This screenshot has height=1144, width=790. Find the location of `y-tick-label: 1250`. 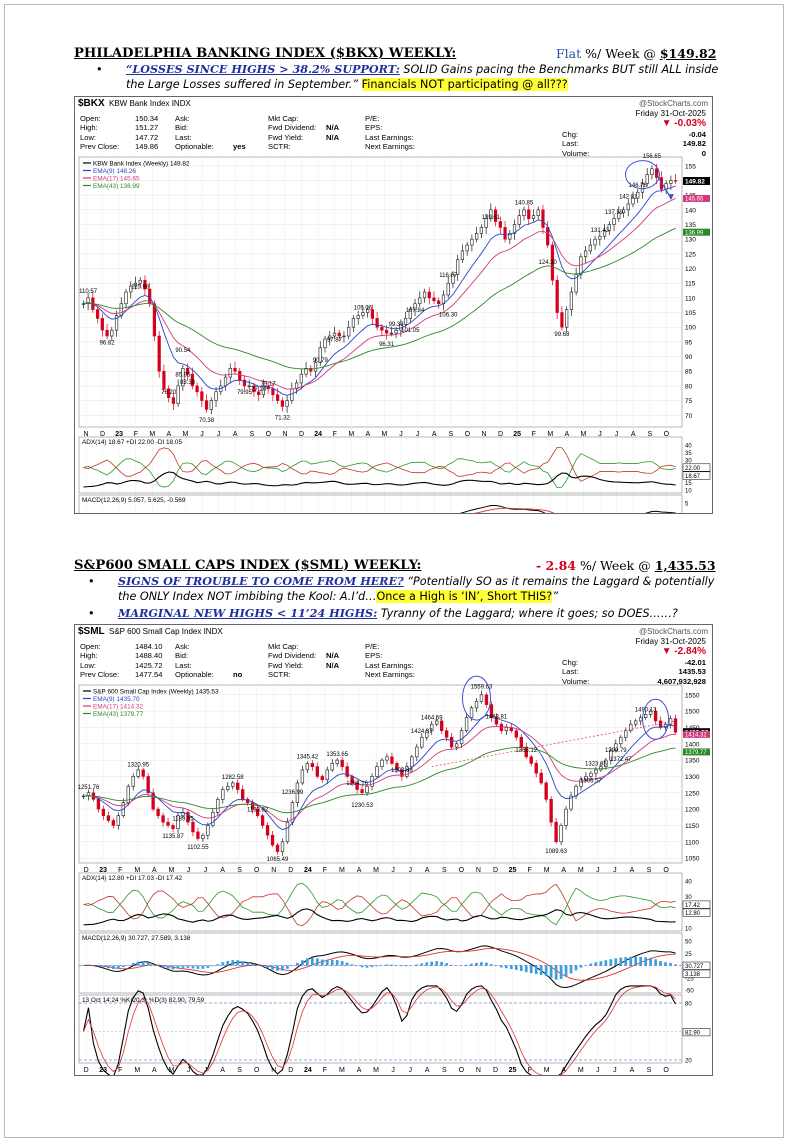

y-tick-label: 1250 is located at coordinates (692, 793).